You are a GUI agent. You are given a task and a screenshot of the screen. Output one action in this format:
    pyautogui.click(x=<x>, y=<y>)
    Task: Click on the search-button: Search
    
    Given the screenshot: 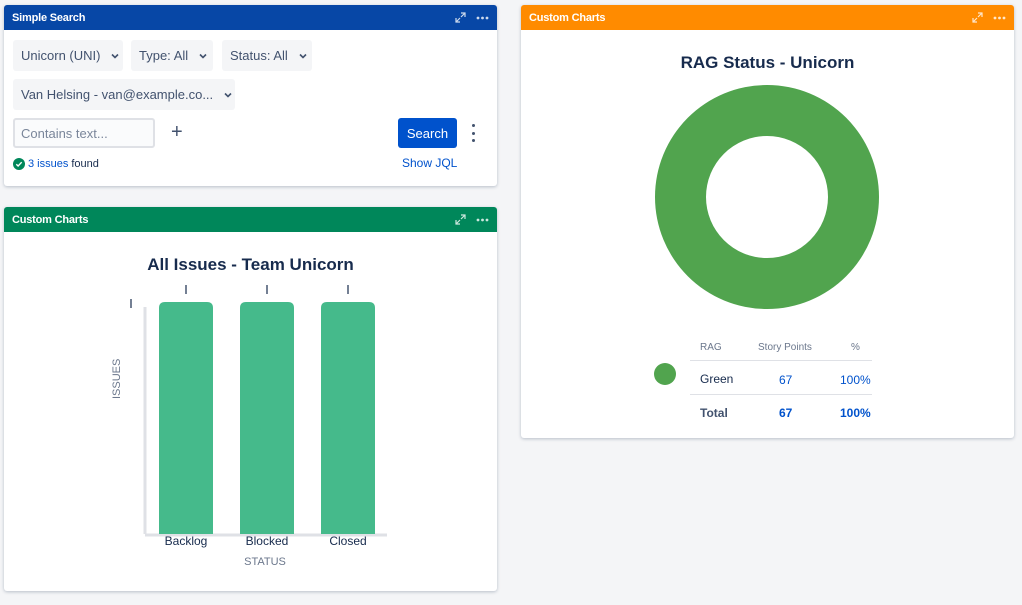 What is the action you would take?
    pyautogui.click(x=427, y=133)
    